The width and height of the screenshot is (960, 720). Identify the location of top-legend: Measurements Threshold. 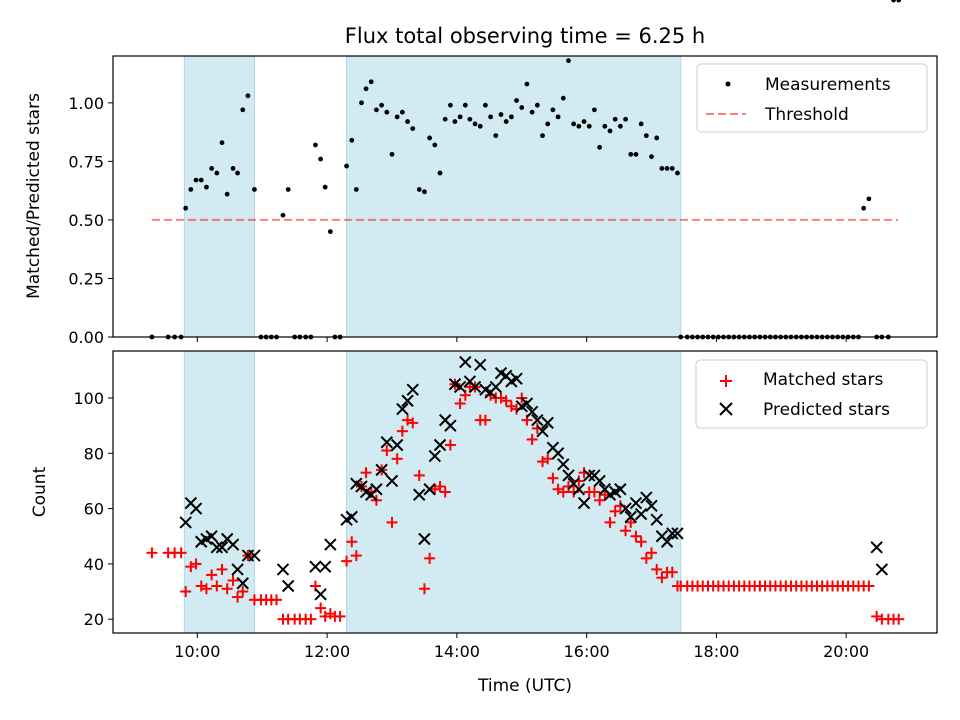
(812, 98).